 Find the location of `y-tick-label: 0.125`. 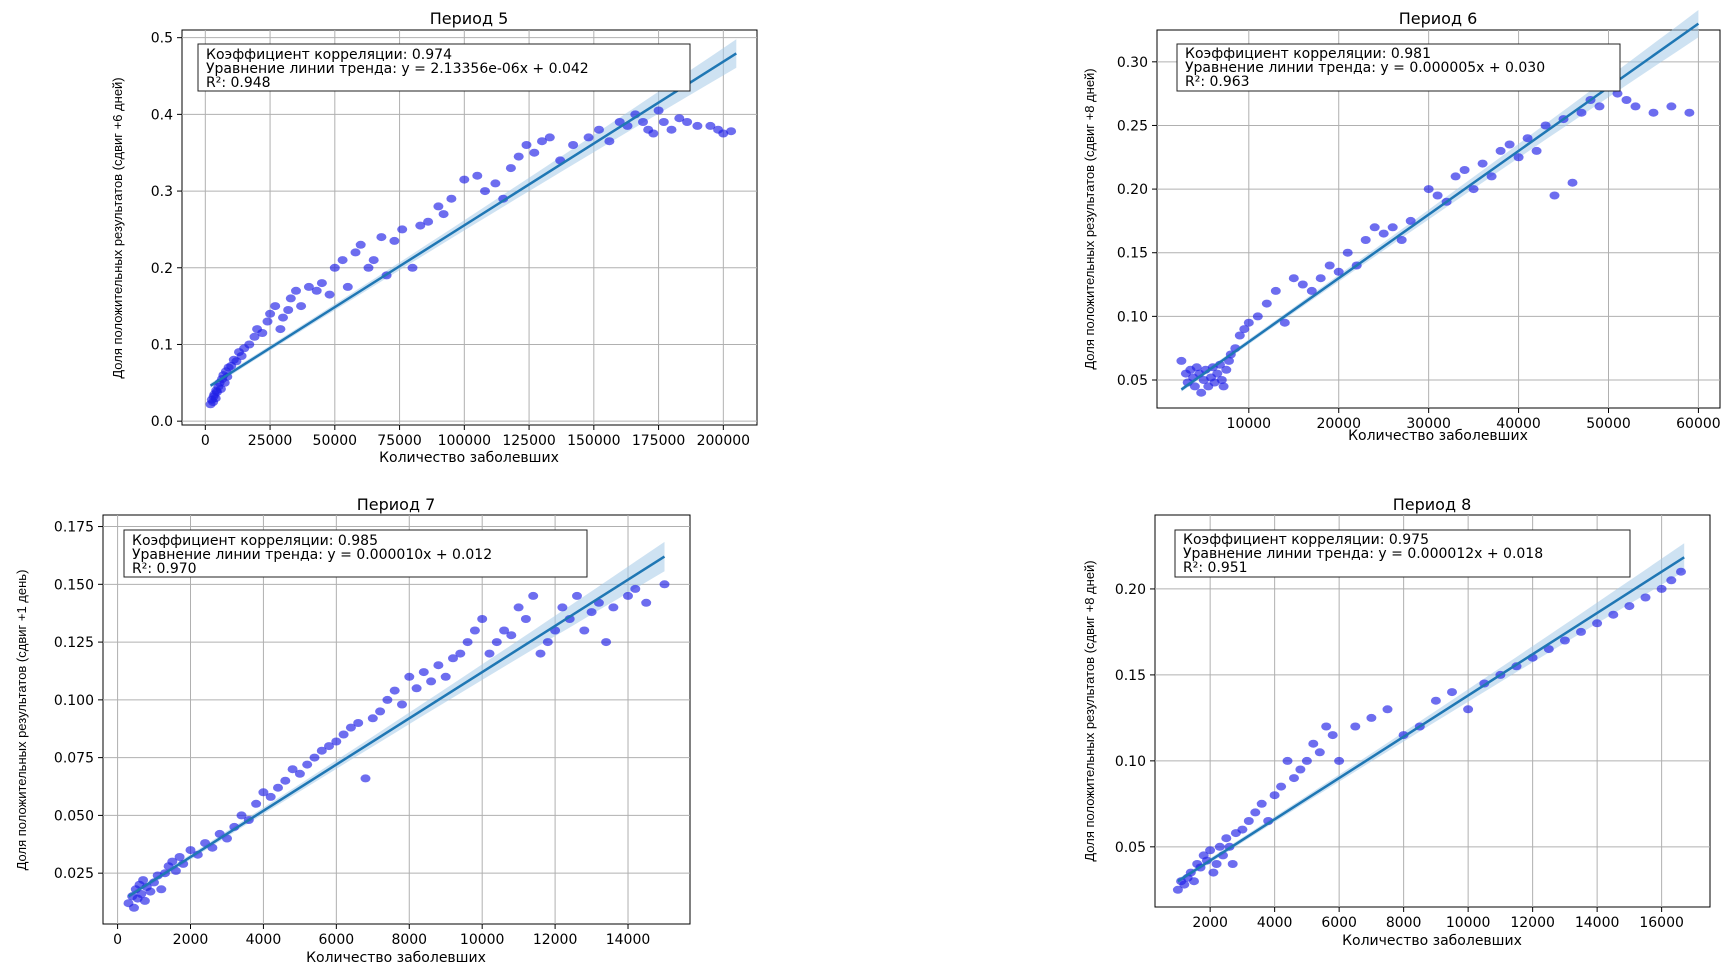

y-tick-label: 0.125 is located at coordinates (74, 643).